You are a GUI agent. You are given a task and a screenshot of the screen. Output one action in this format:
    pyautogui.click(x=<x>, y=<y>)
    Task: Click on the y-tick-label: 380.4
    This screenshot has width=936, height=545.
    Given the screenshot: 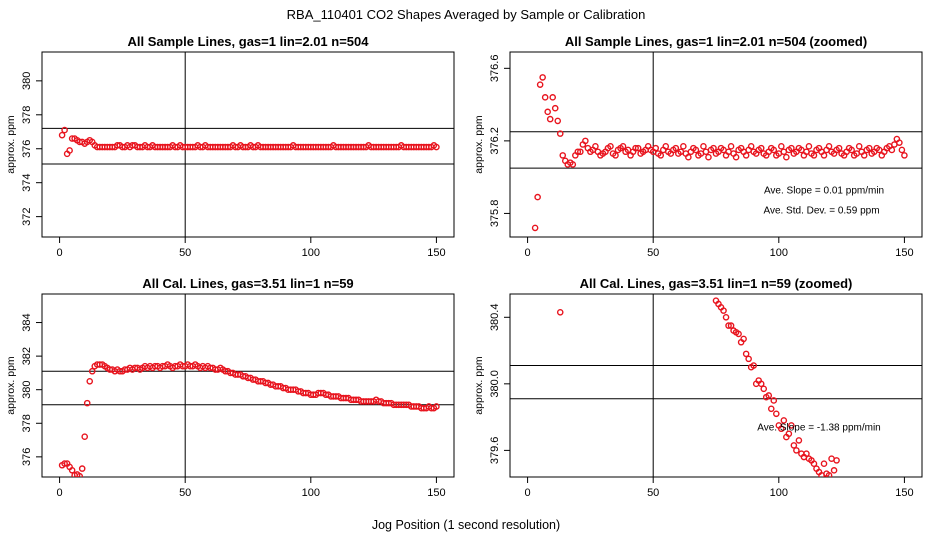 What is the action you would take?
    pyautogui.click(x=495, y=318)
    